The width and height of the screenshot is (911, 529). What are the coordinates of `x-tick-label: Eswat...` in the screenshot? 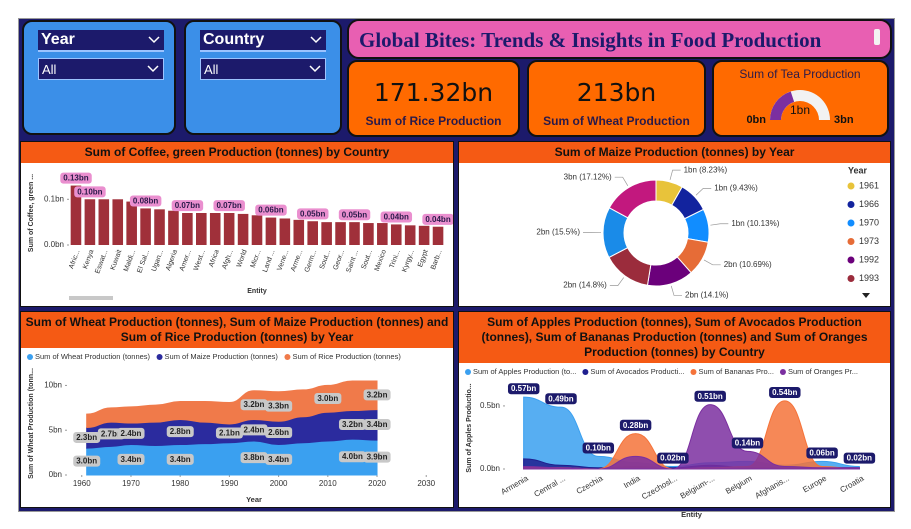 It's located at (101, 262).